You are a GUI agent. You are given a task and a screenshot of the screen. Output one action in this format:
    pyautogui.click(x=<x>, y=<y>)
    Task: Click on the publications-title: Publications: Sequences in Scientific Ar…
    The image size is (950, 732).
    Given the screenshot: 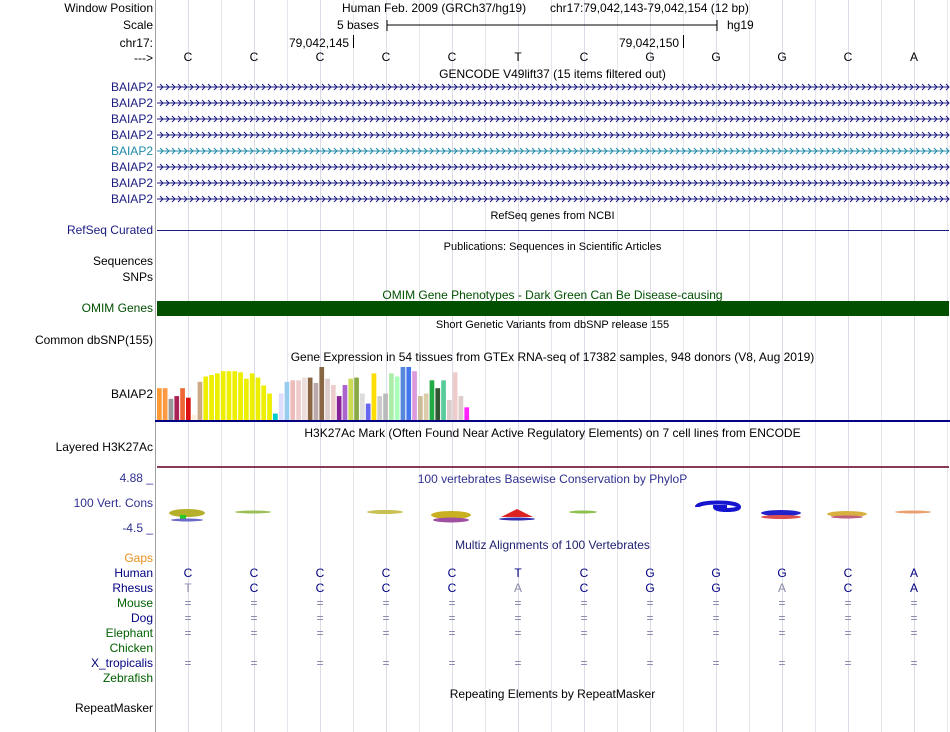 What is the action you would take?
    pyautogui.click(x=552, y=247)
    